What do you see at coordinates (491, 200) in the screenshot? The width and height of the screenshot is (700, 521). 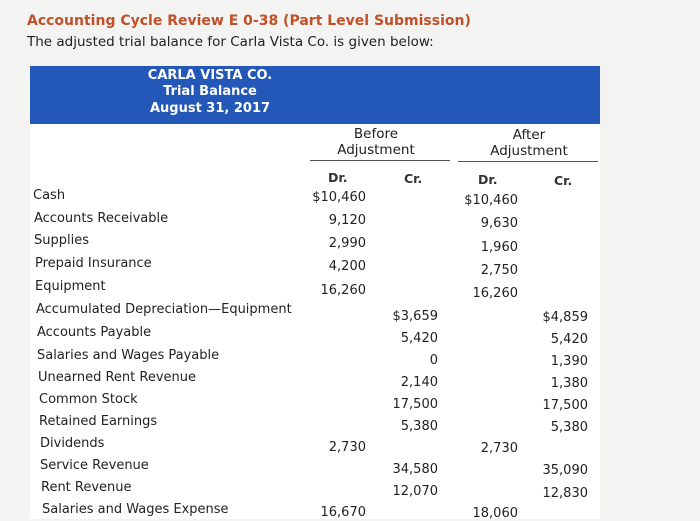 I see `after-debit-amount: $10,460` at bounding box center [491, 200].